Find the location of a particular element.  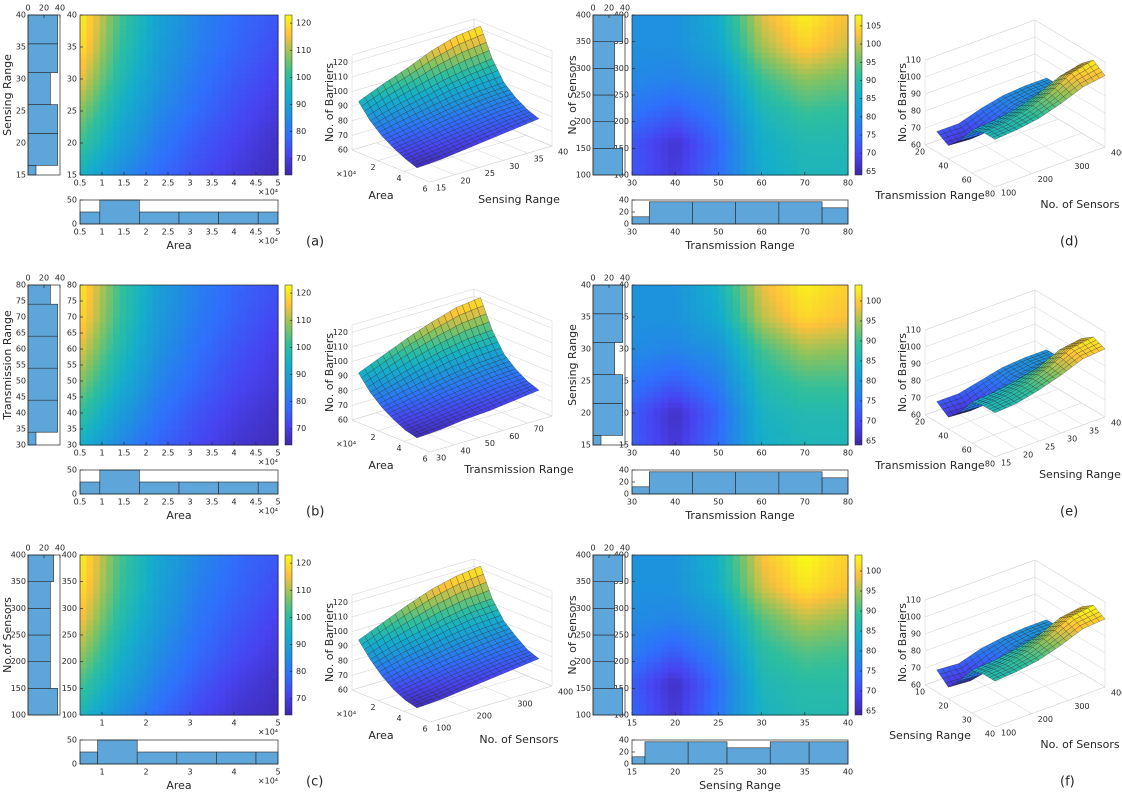

y-tick-label: 350 is located at coordinates (69, 581).